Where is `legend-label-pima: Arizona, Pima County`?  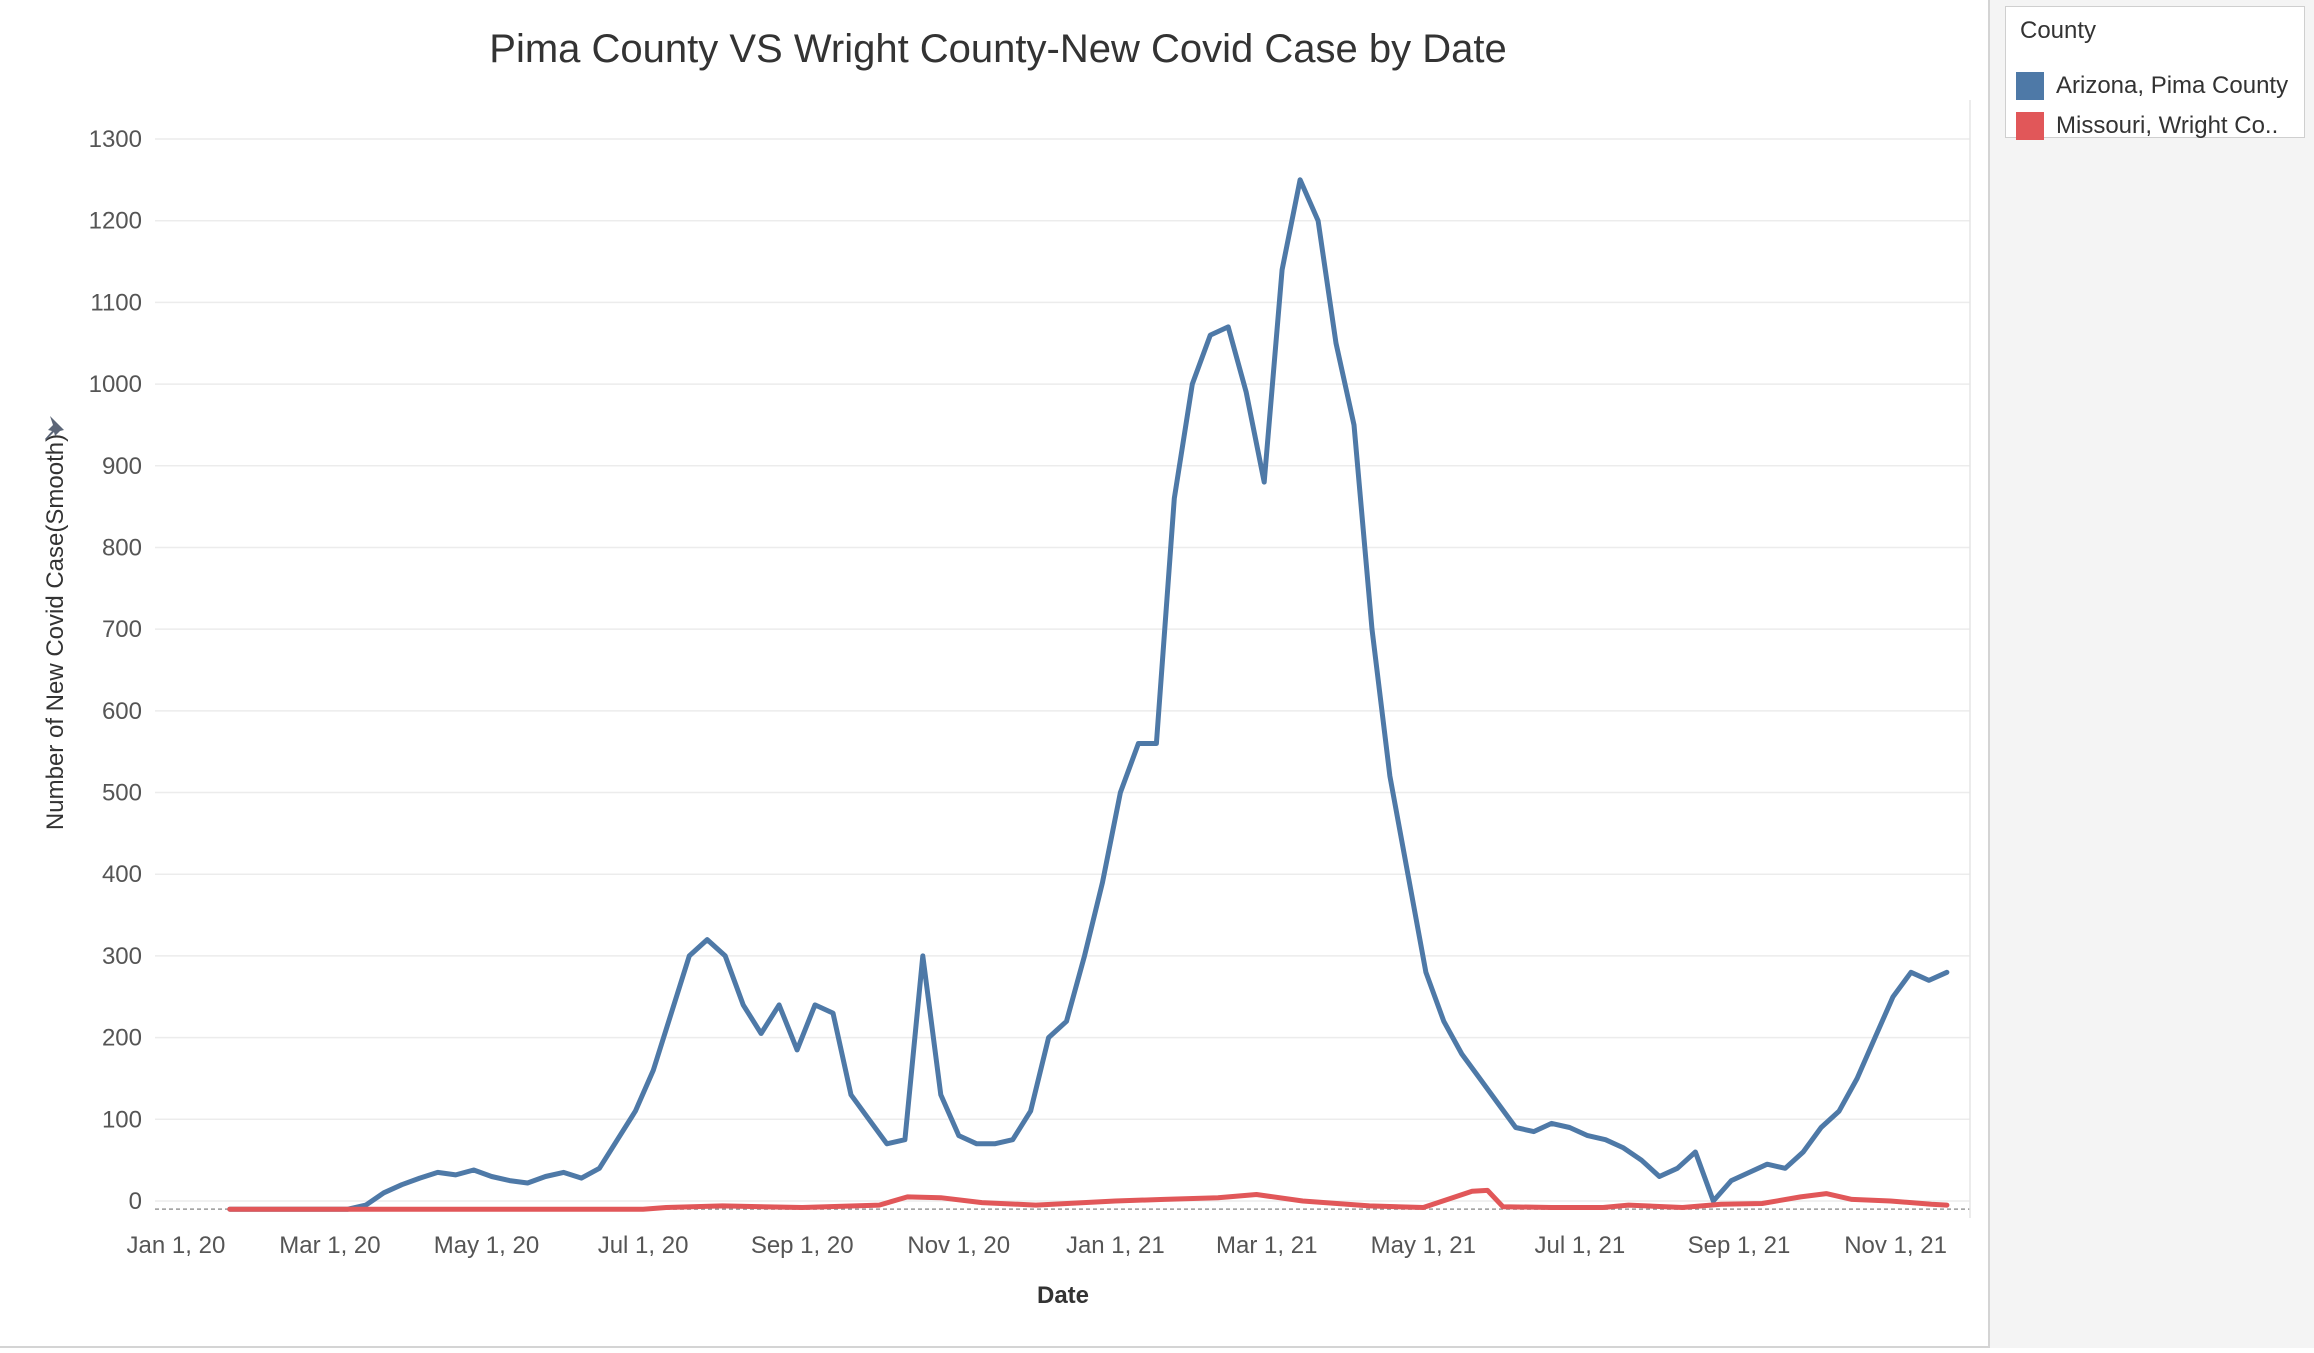
legend-label-pima: Arizona, Pima County is located at coordinates (2172, 85).